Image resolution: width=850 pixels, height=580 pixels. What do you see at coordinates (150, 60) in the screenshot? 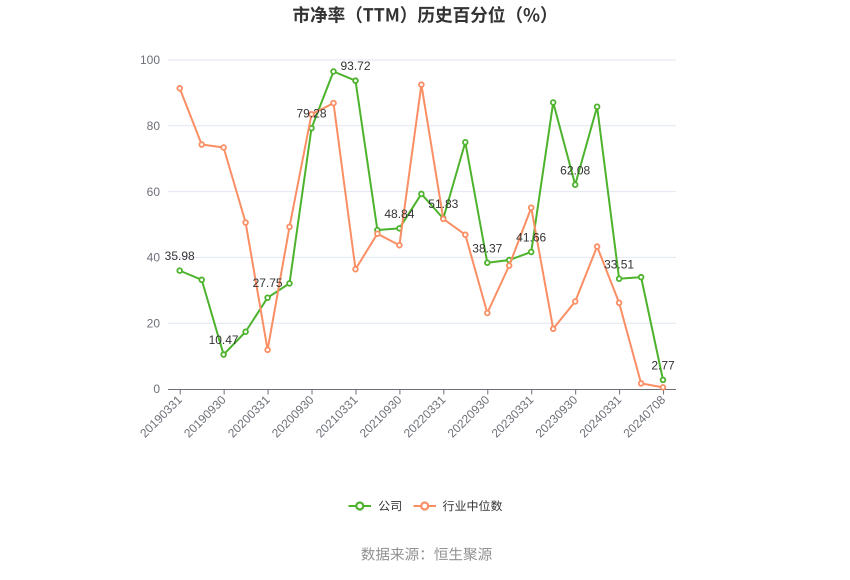
I see `svg-text: 100` at bounding box center [150, 60].